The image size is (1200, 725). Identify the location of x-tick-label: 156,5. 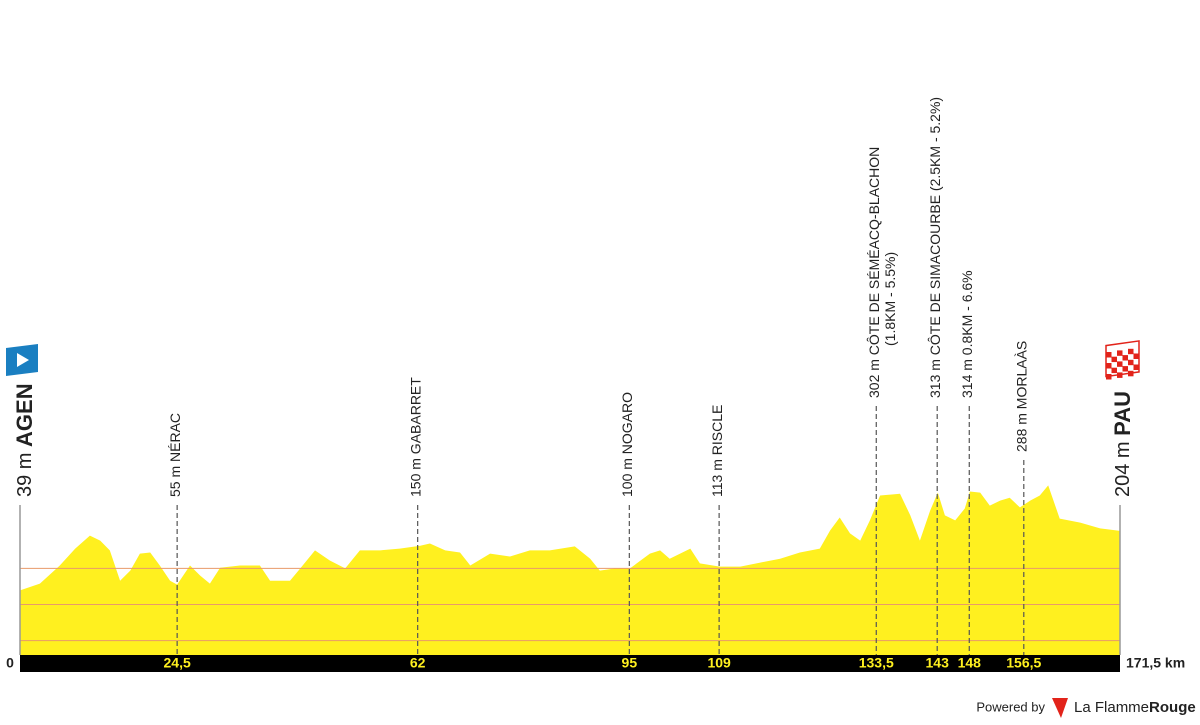
(1023, 663).